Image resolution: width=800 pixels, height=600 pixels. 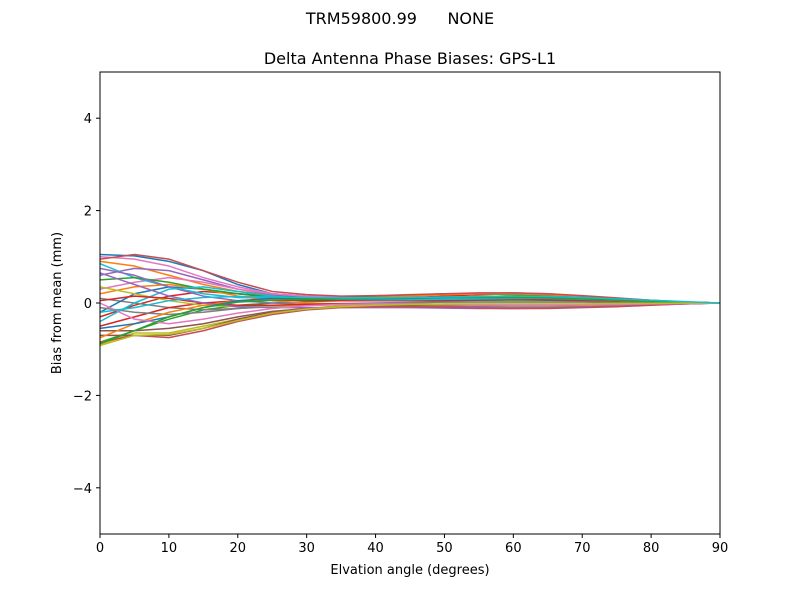 I want to click on y-tick-label: 2, so click(x=88, y=212).